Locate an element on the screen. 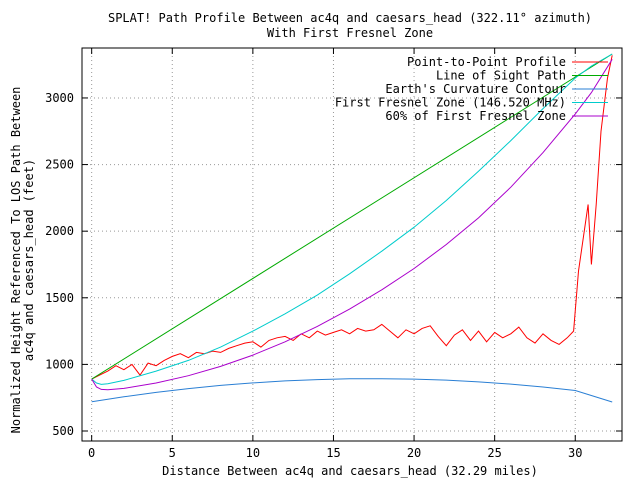 This screenshot has height=480, width=640. x-tick-label: 10 is located at coordinates (253, 453).